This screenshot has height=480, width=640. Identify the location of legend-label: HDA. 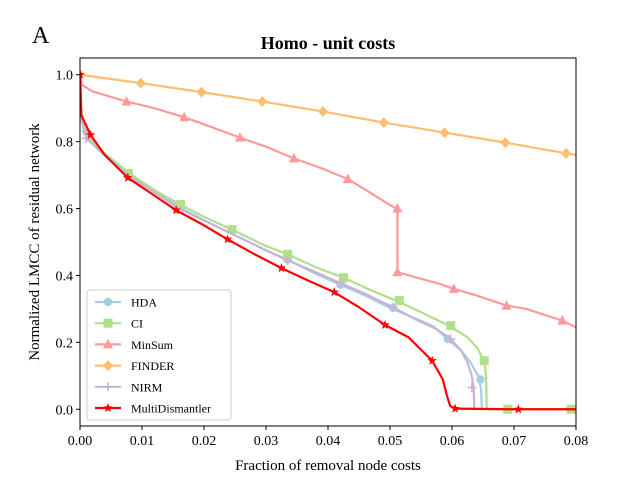
(144, 303).